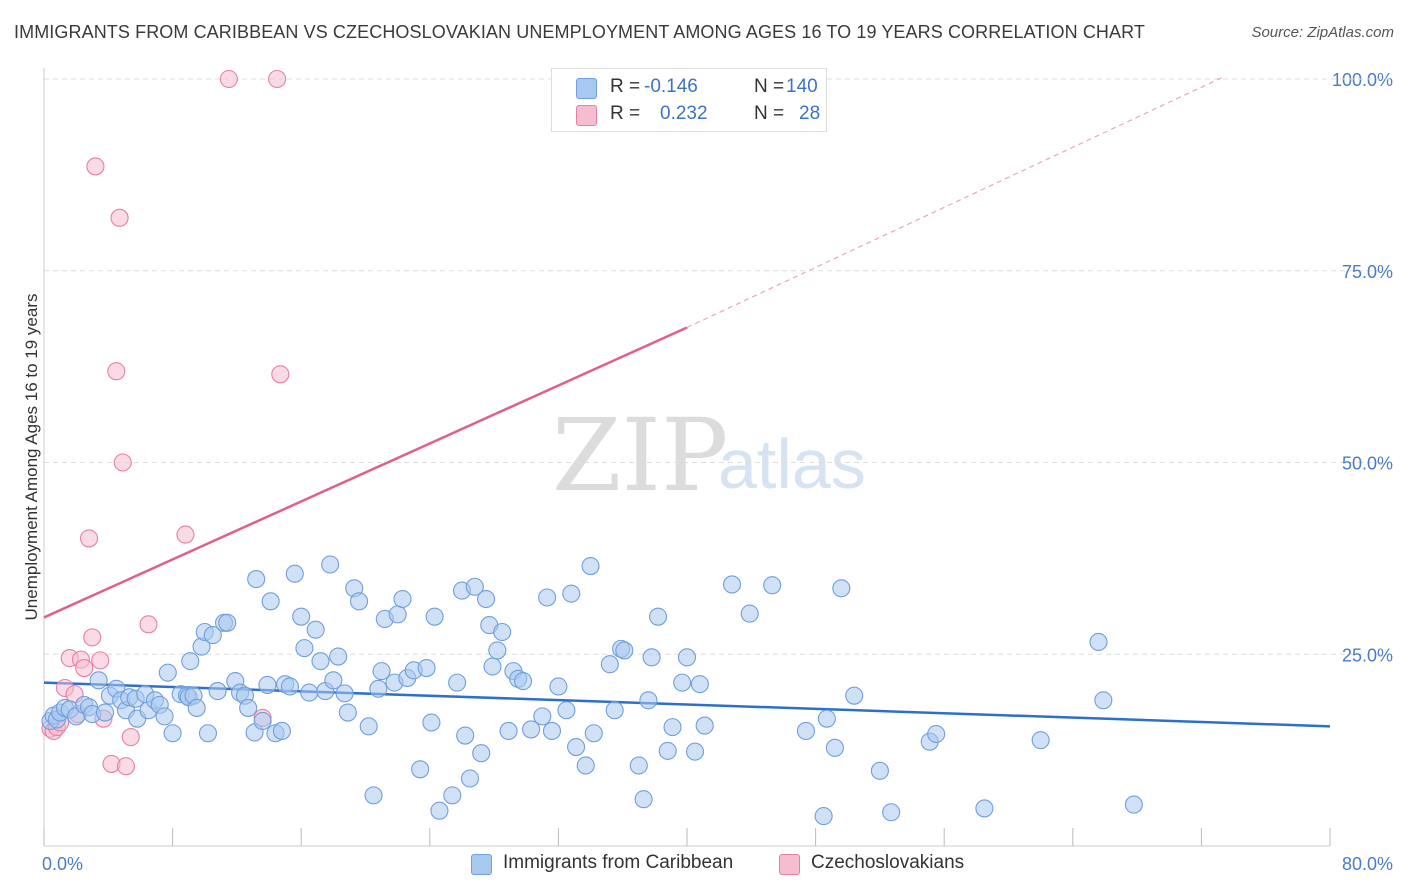  Describe the element at coordinates (687, 704) in the screenshot. I see `trend-line-caribbean` at that location.